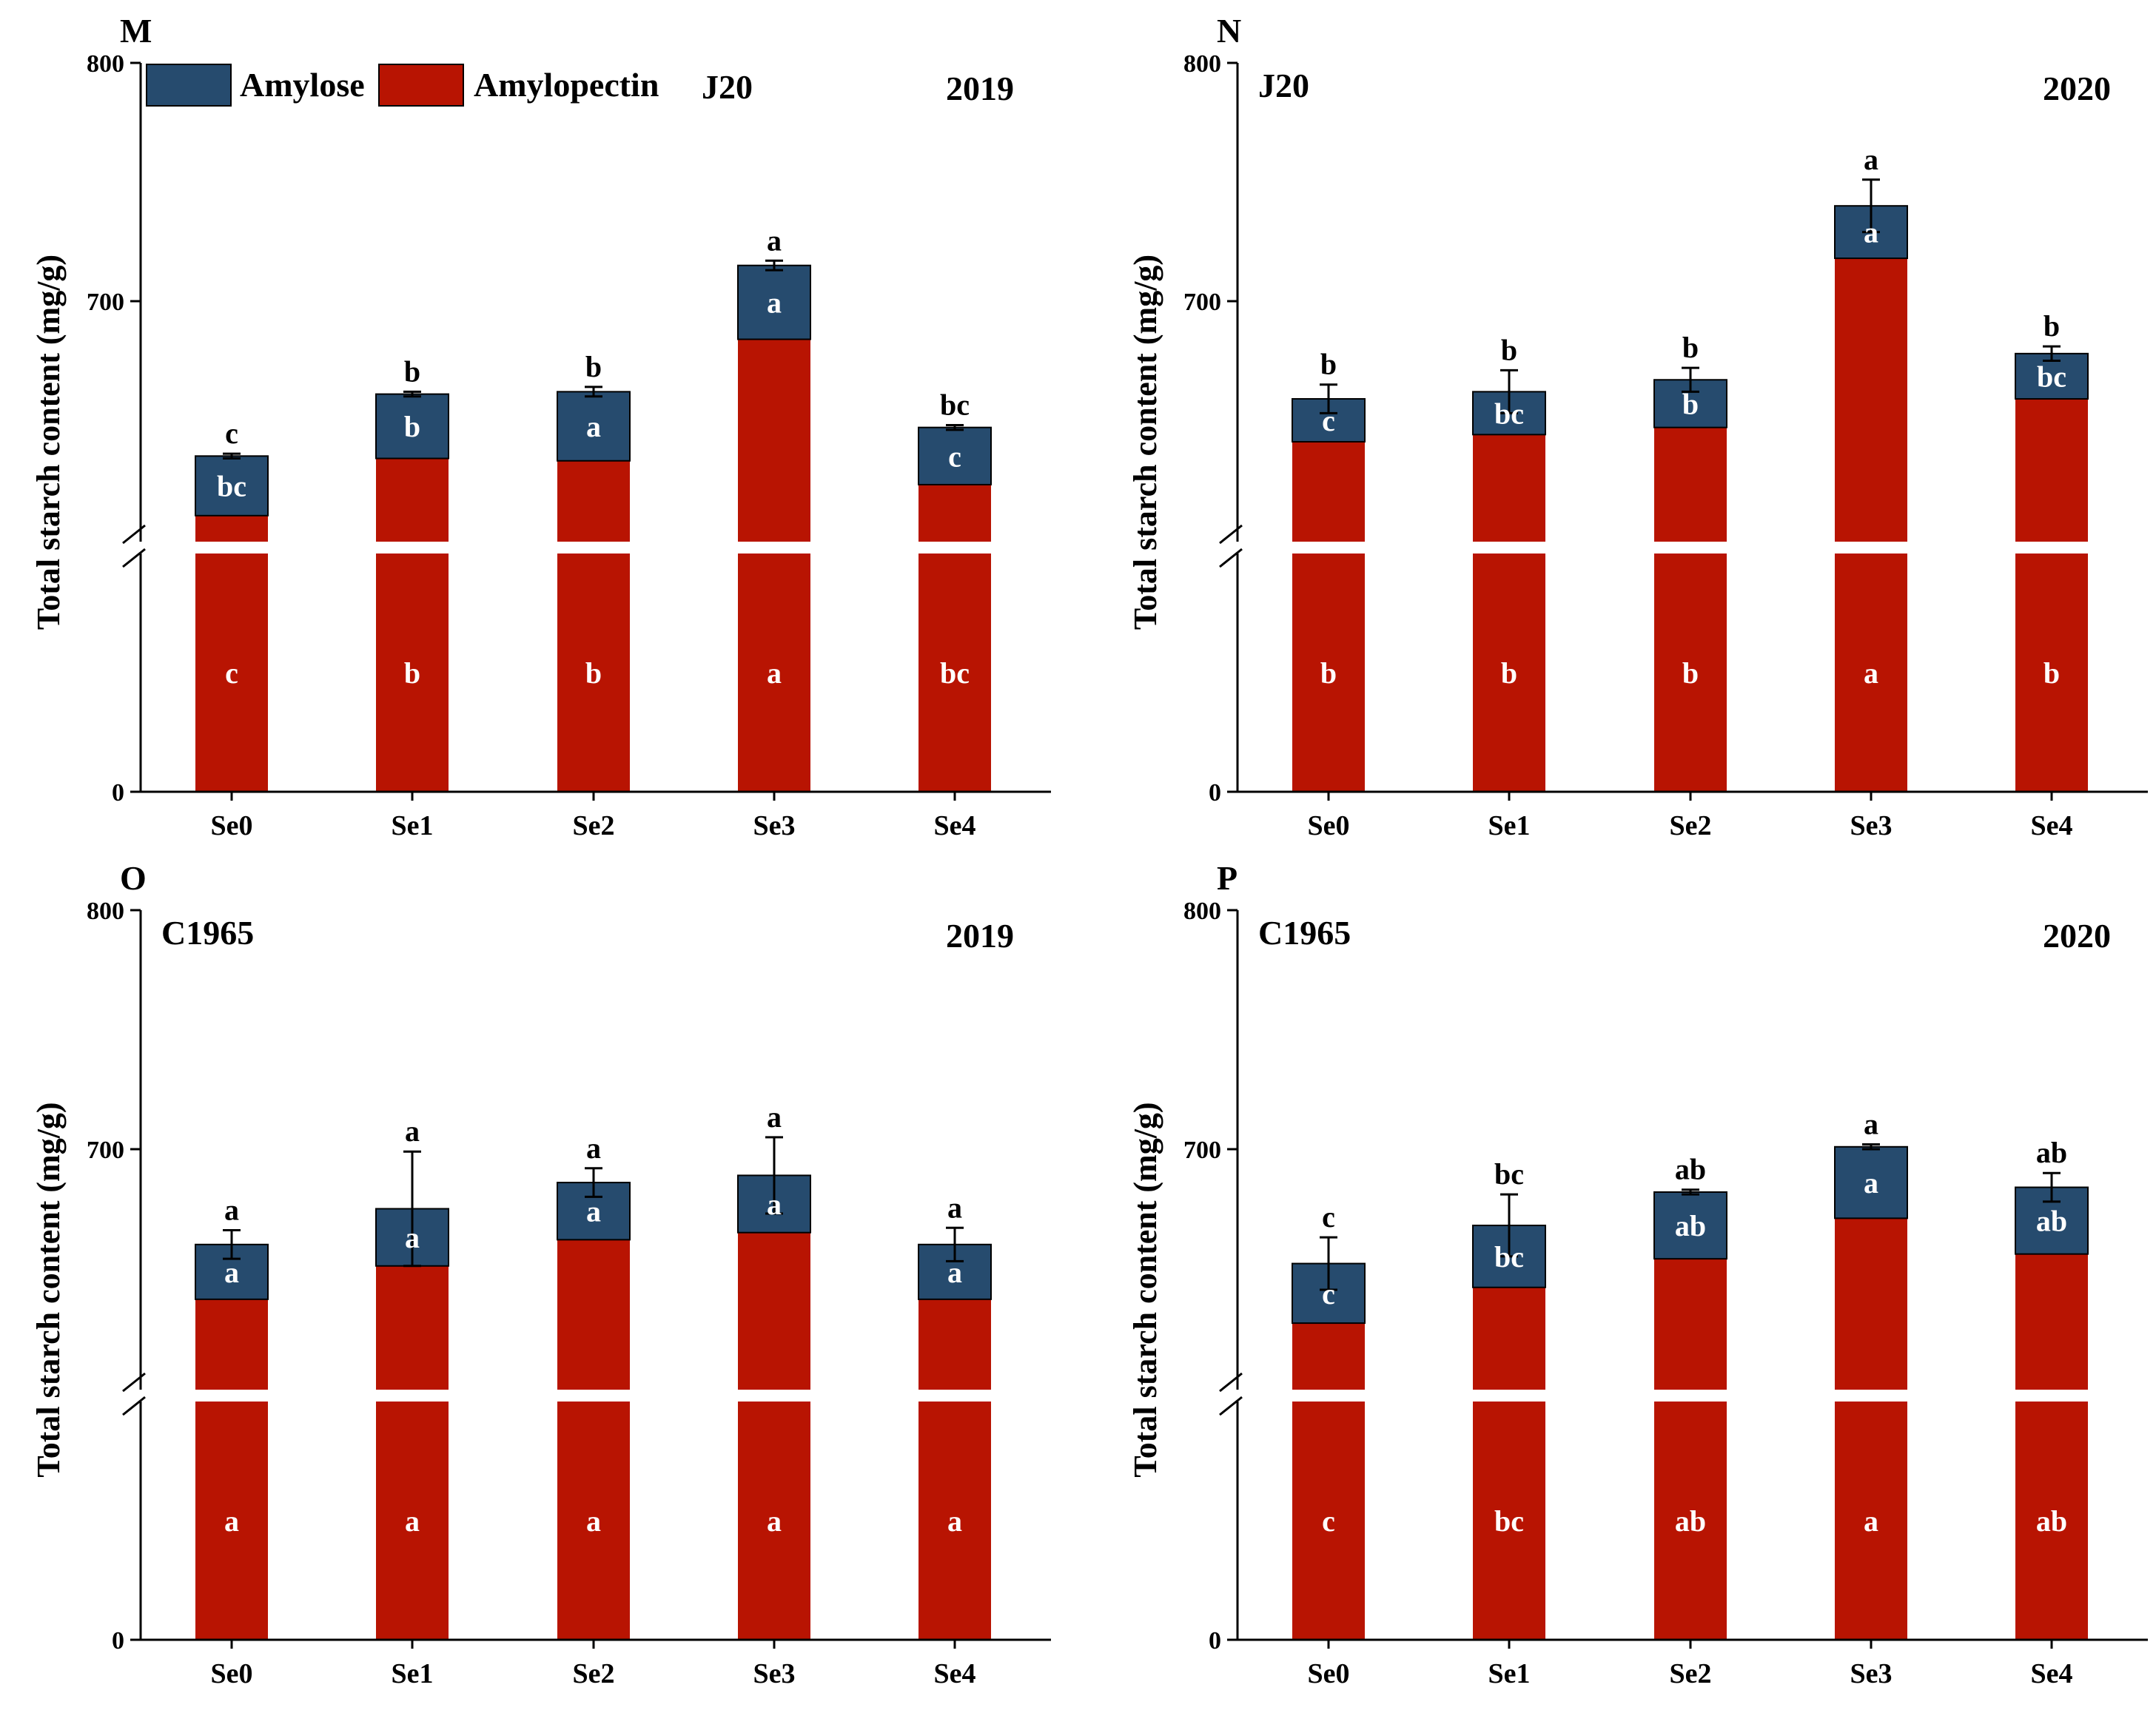 The width and height of the screenshot is (2156, 1716). I want to click on legend-swatch-amylopectin, so click(421, 85).